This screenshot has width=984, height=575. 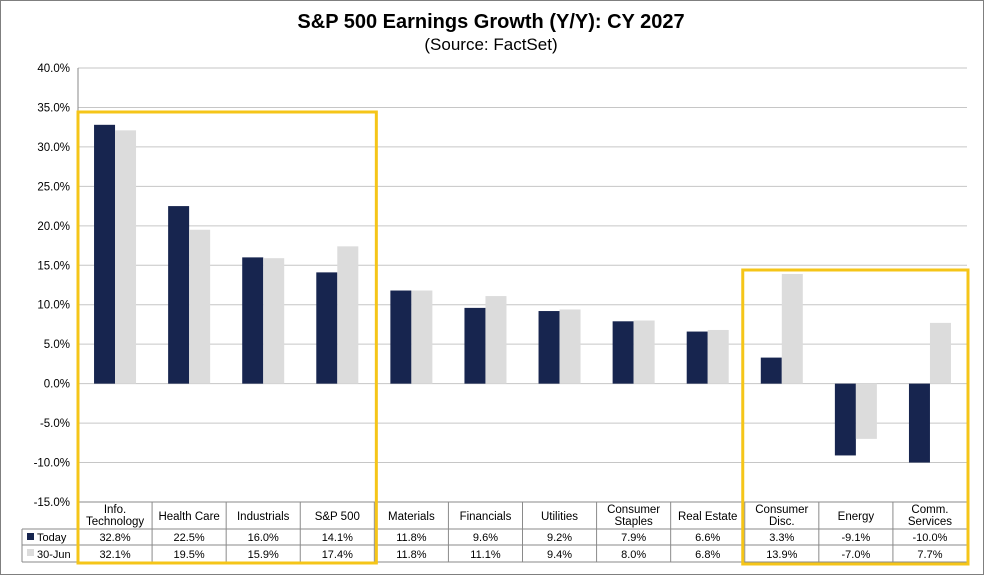 I want to click on y-tick-label: 5.0%, so click(x=57, y=345).